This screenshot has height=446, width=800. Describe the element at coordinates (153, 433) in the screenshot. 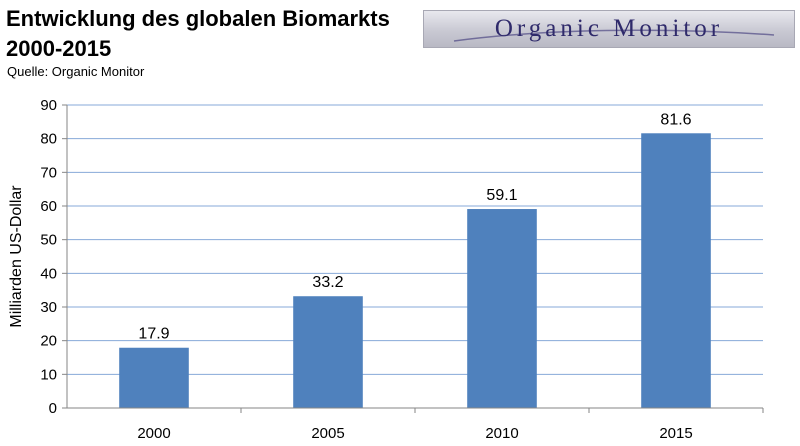

I see `x-tick-label-2000: 2000` at that location.